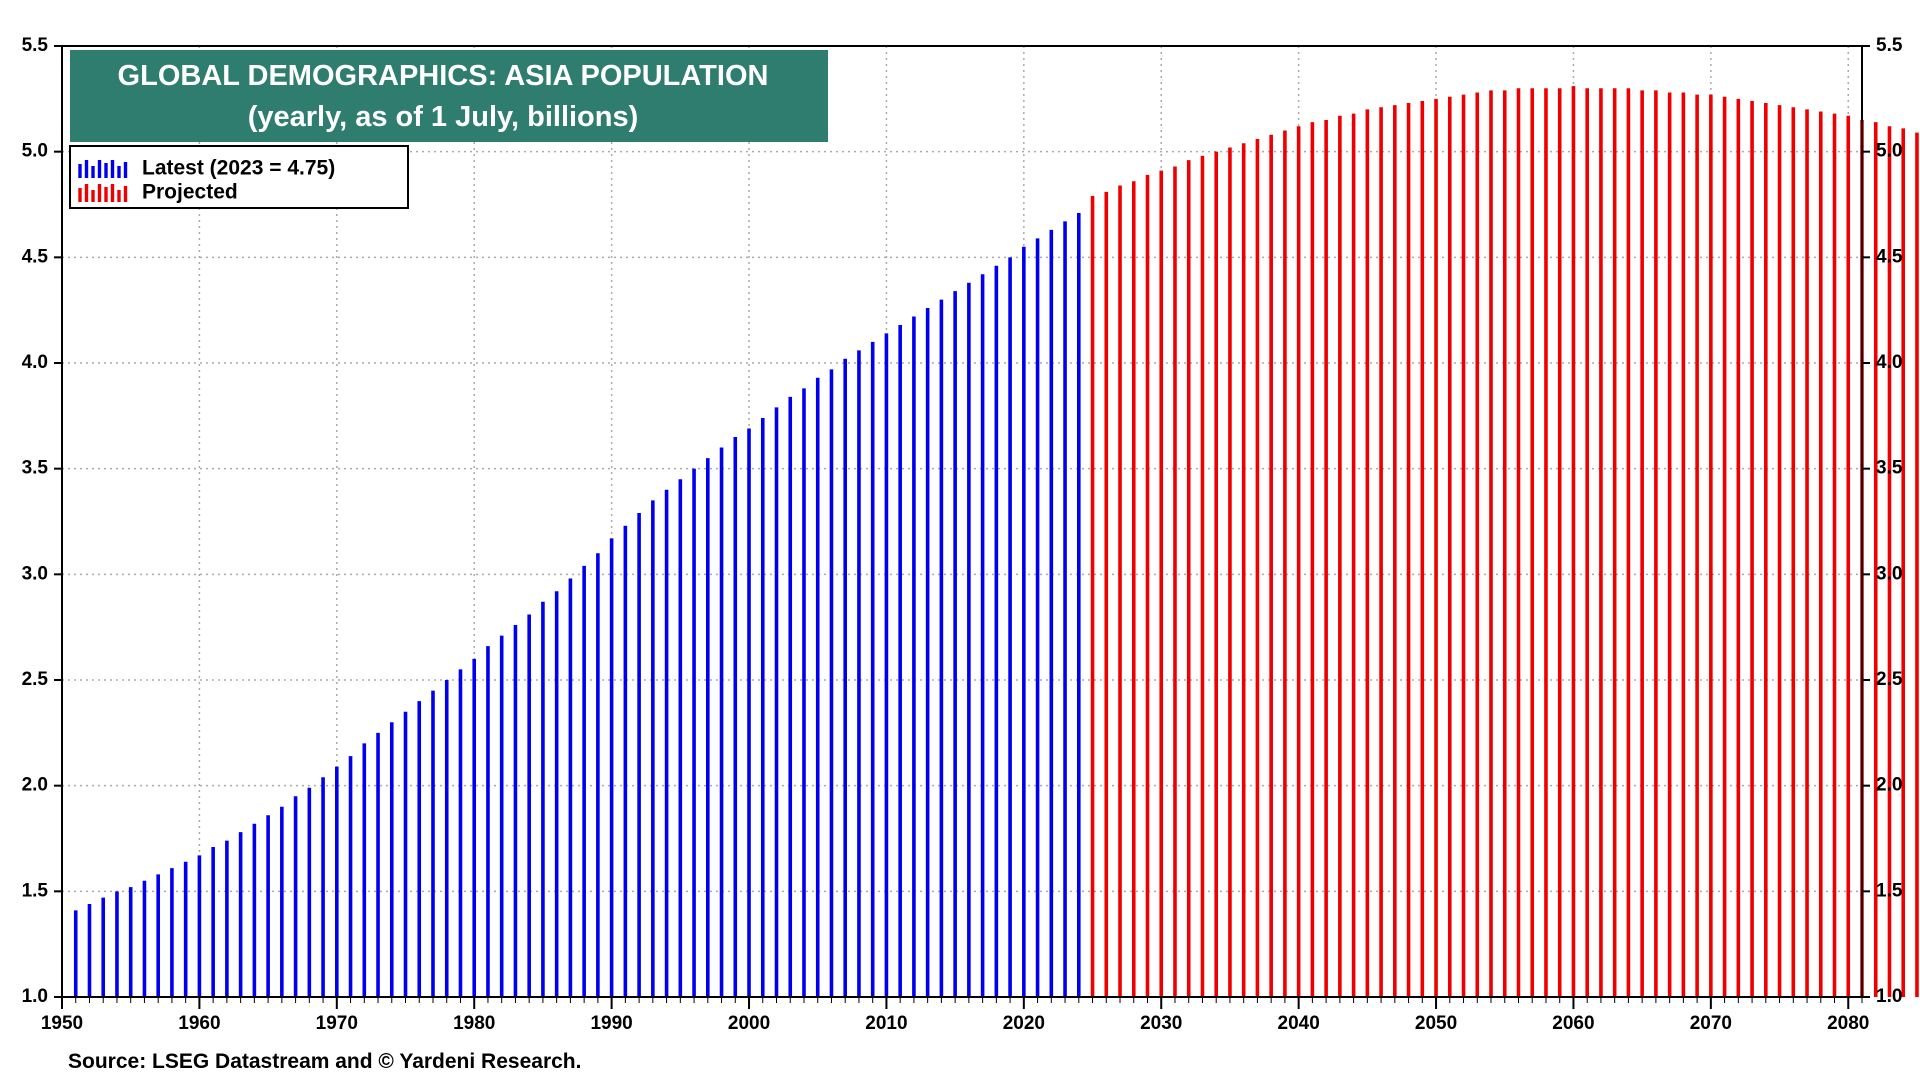 The image size is (1920, 1080). Describe the element at coordinates (35, 256) in the screenshot. I see `y-tick-label-left: 4.5` at that location.